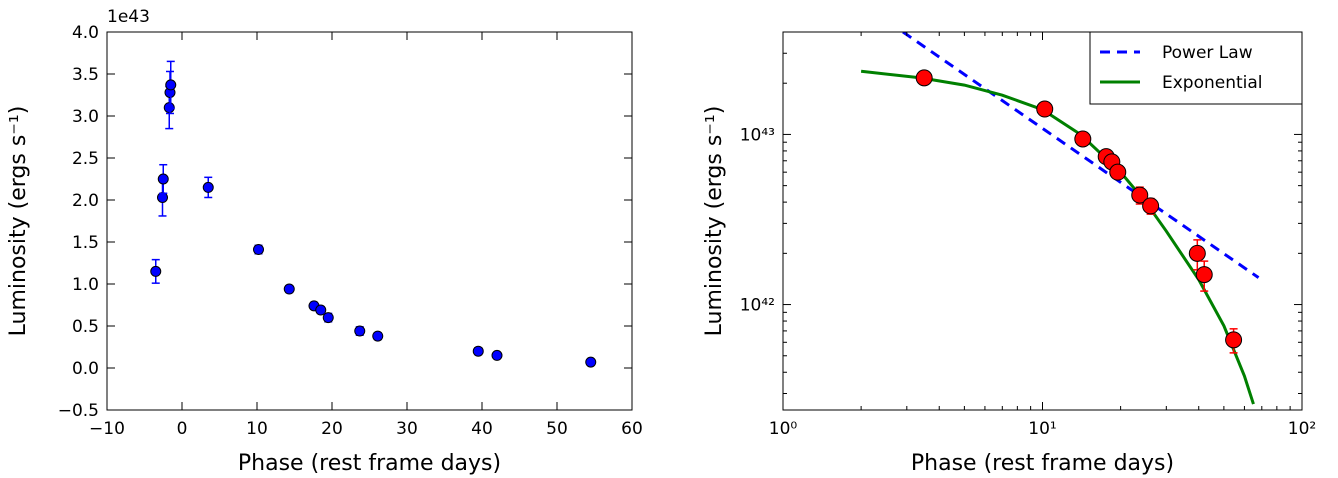  Describe the element at coordinates (182, 429) in the screenshot. I see `x-tick-label: 0` at that location.